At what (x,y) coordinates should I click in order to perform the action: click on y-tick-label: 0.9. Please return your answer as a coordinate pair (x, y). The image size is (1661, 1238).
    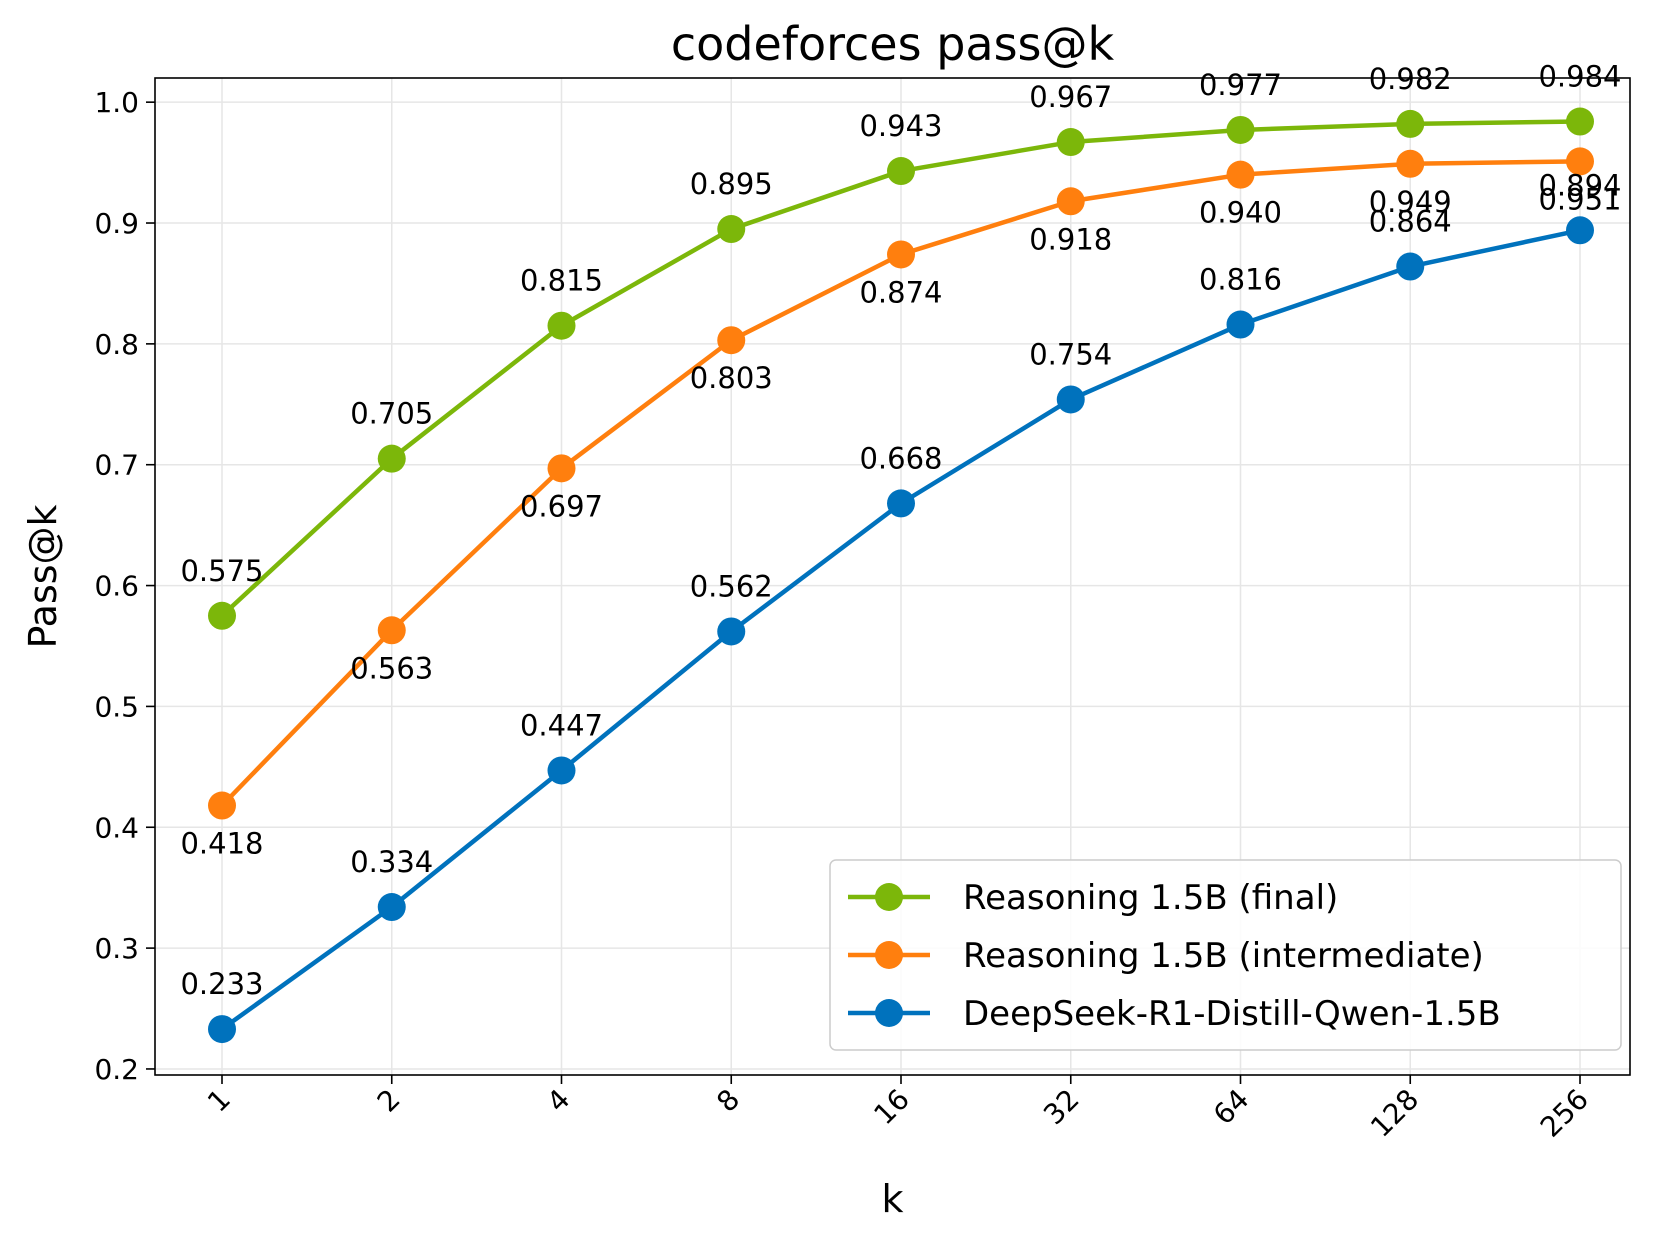
    Looking at the image, I should click on (116, 223).